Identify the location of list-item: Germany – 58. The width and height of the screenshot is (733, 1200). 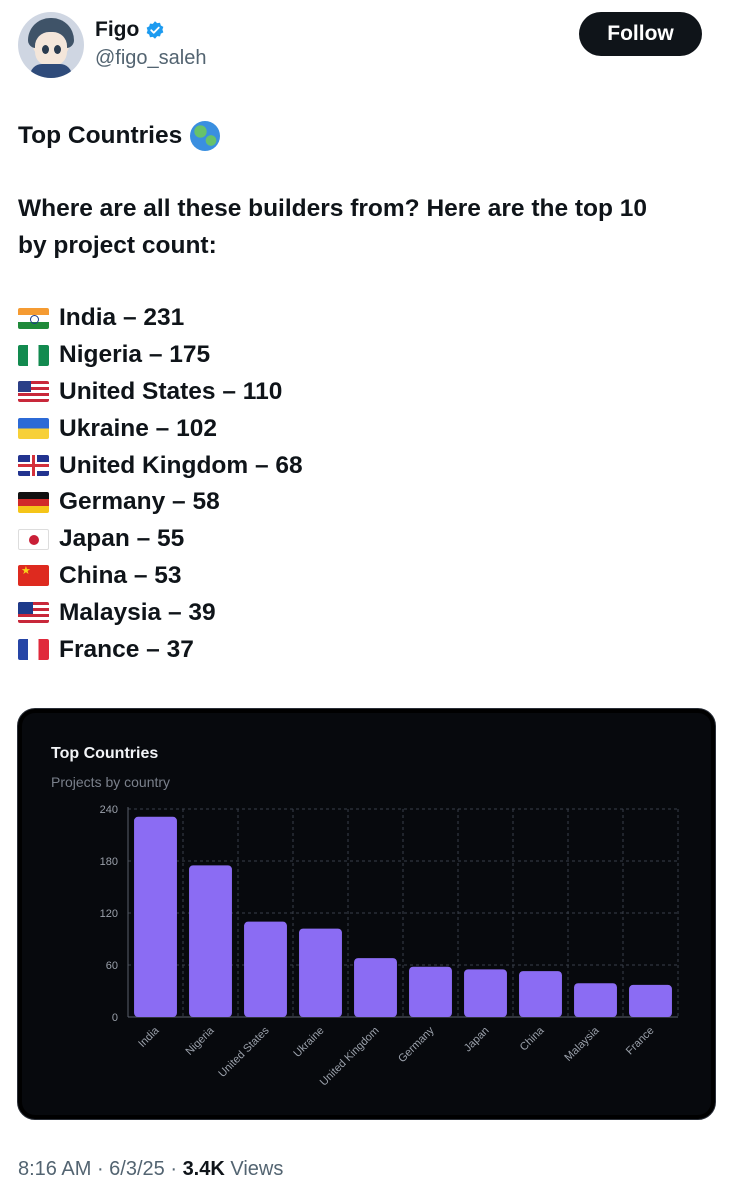
(368, 502).